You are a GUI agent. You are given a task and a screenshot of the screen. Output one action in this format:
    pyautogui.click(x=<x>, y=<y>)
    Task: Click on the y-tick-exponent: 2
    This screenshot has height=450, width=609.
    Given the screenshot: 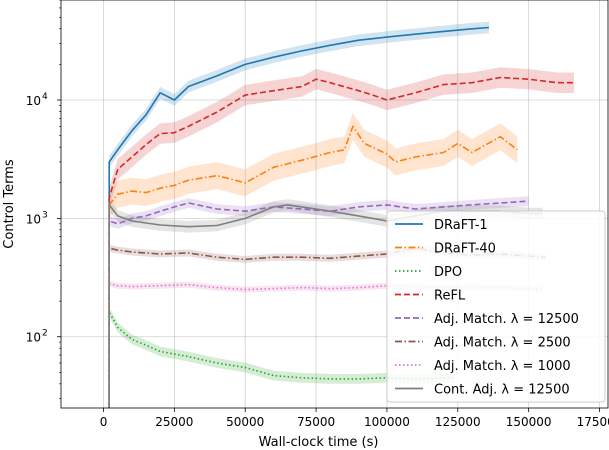 What is the action you would take?
    pyautogui.click(x=45, y=334)
    